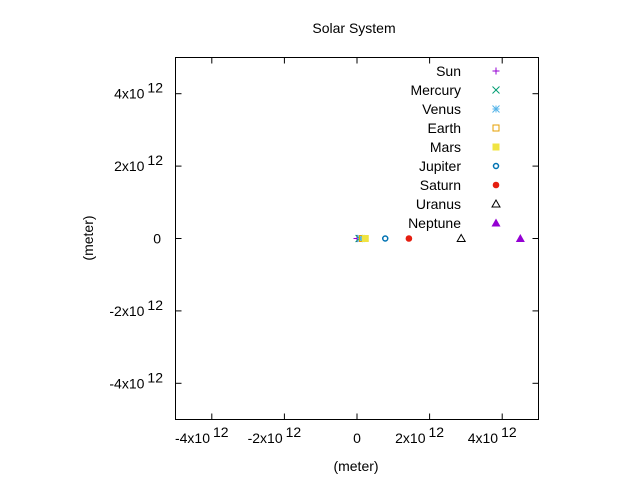 The width and height of the screenshot is (640, 480). I want to click on chart-title: Solar System, so click(353, 28).